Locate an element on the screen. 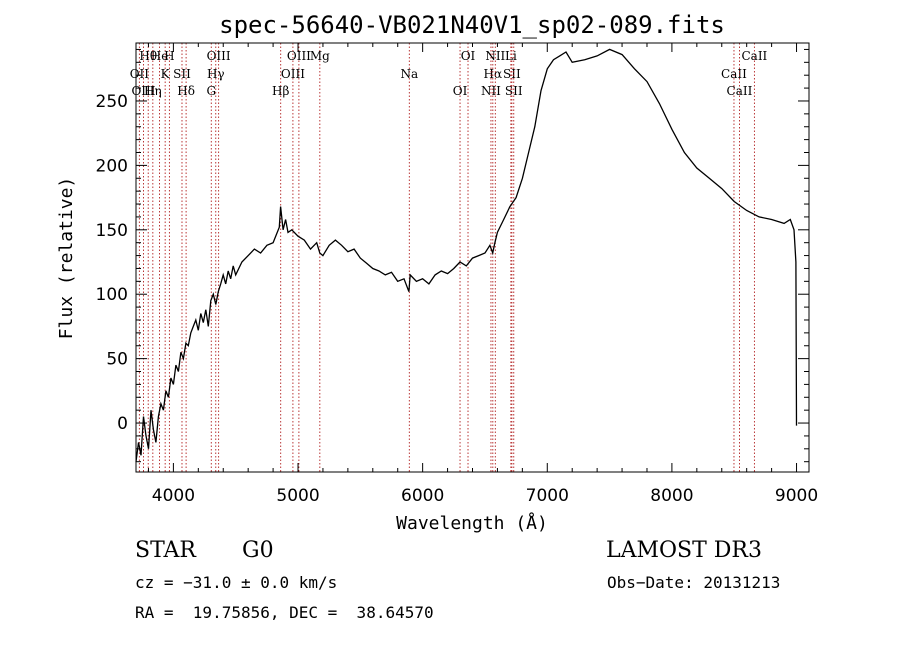 The image size is (900, 649). line-label-6: H is located at coordinates (169, 56).